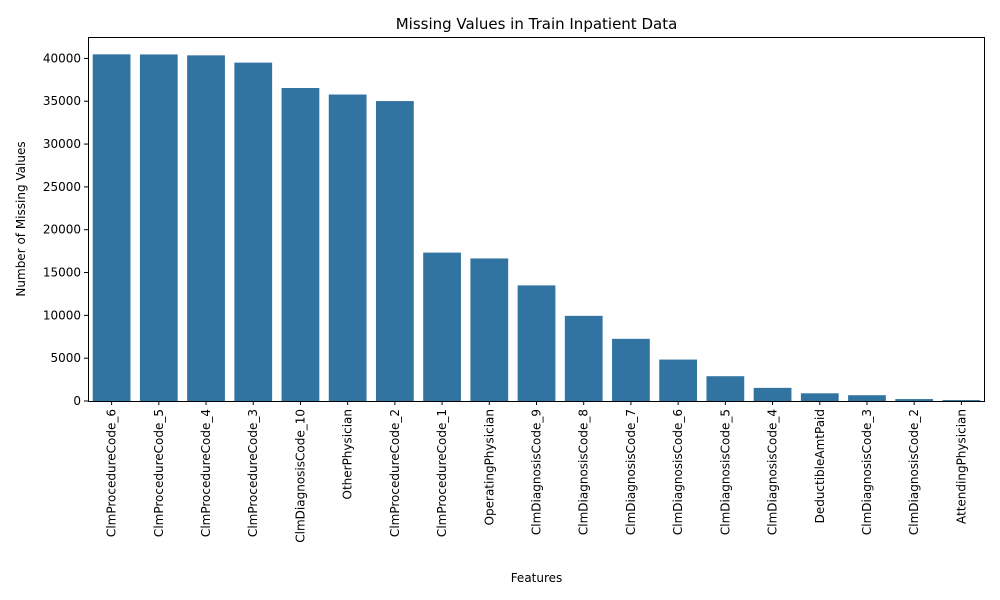  I want to click on x-tick-label: OperatingPhysician, so click(489, 467).